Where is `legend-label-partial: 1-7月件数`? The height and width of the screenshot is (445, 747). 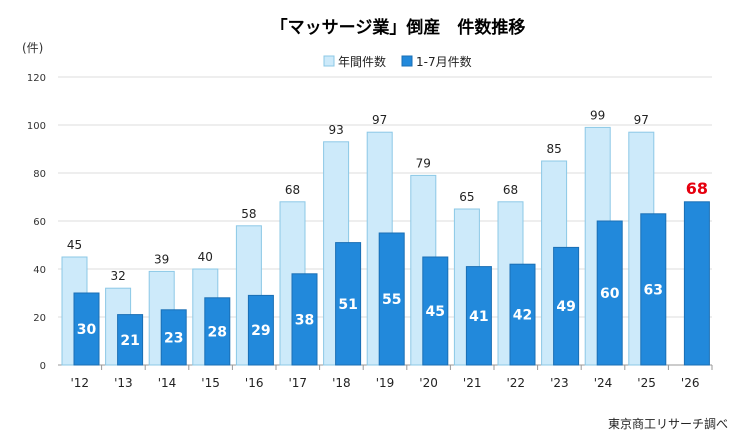
legend-label-partial: 1-7月件数 is located at coordinates (444, 61).